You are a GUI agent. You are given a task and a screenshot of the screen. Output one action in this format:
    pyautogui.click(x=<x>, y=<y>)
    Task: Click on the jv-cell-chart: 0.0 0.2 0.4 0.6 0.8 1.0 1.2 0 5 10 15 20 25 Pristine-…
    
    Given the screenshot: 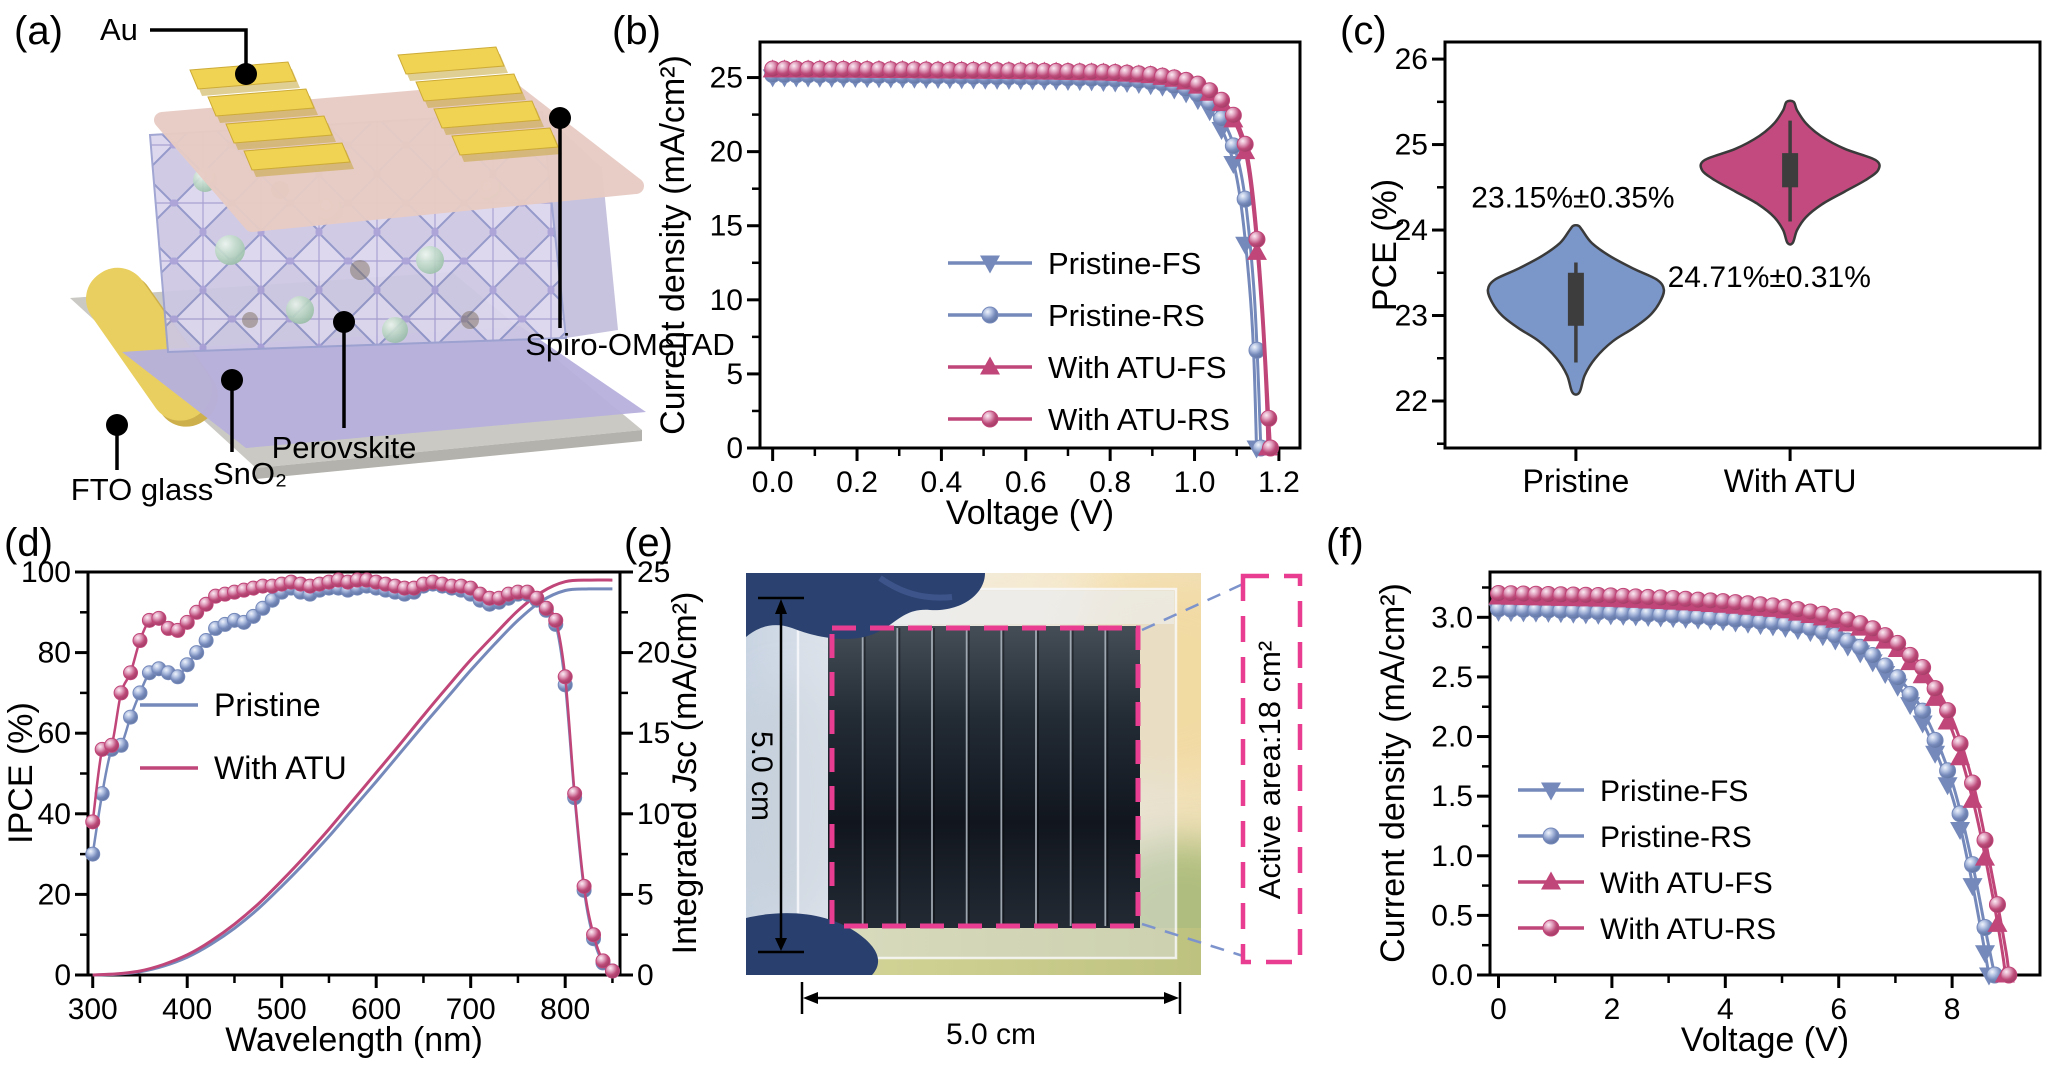 What is the action you would take?
    pyautogui.click(x=1006, y=269)
    